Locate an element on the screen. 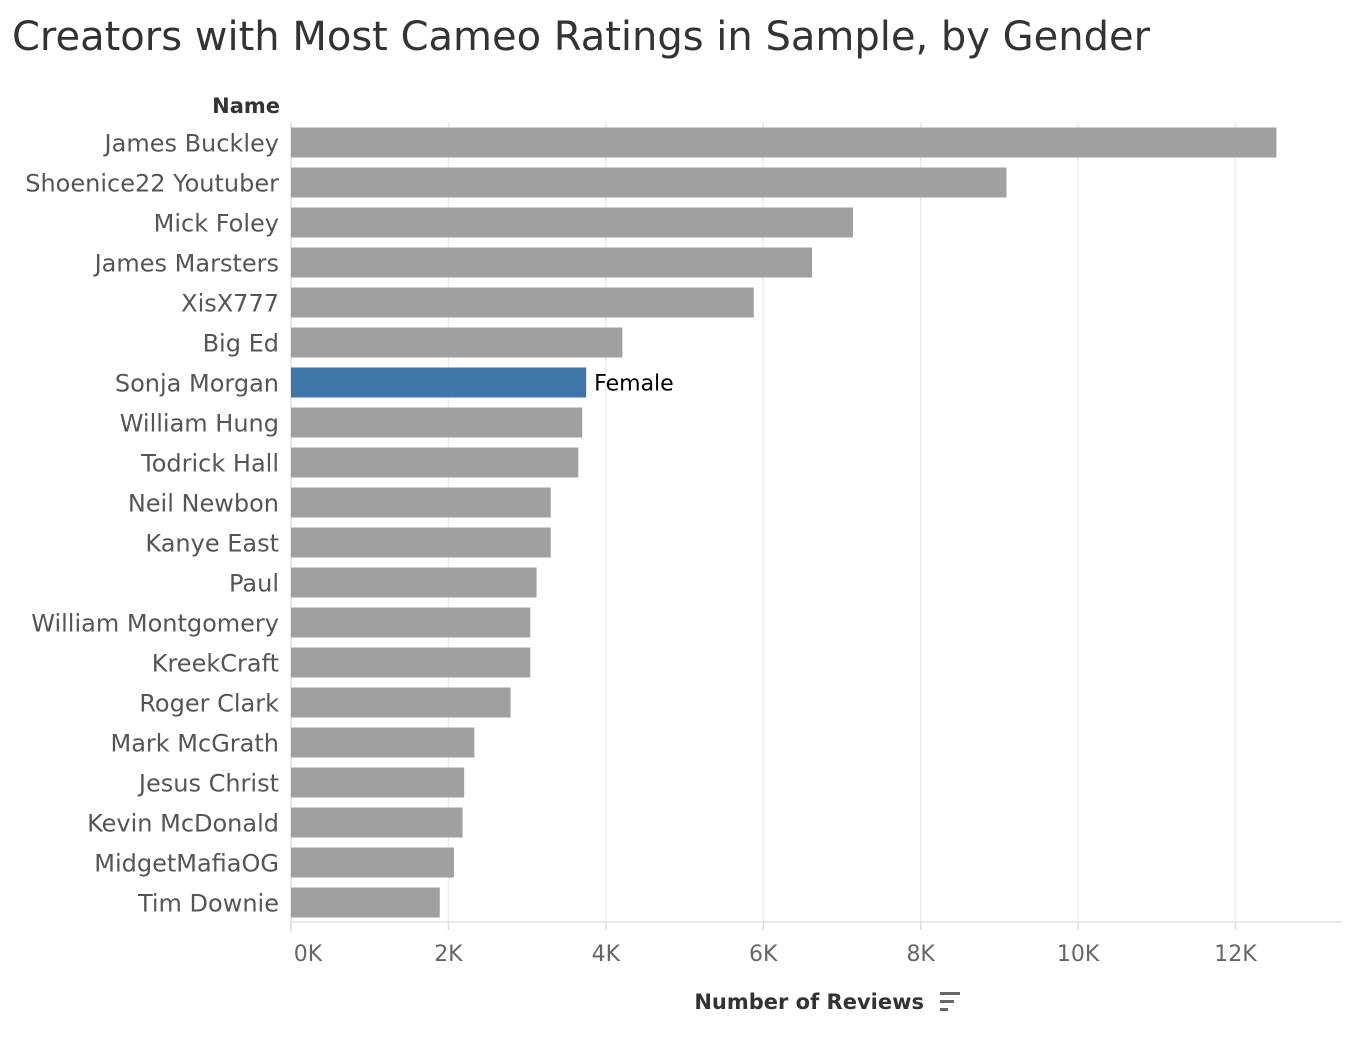  x-tick-label: 0K is located at coordinates (308, 954).